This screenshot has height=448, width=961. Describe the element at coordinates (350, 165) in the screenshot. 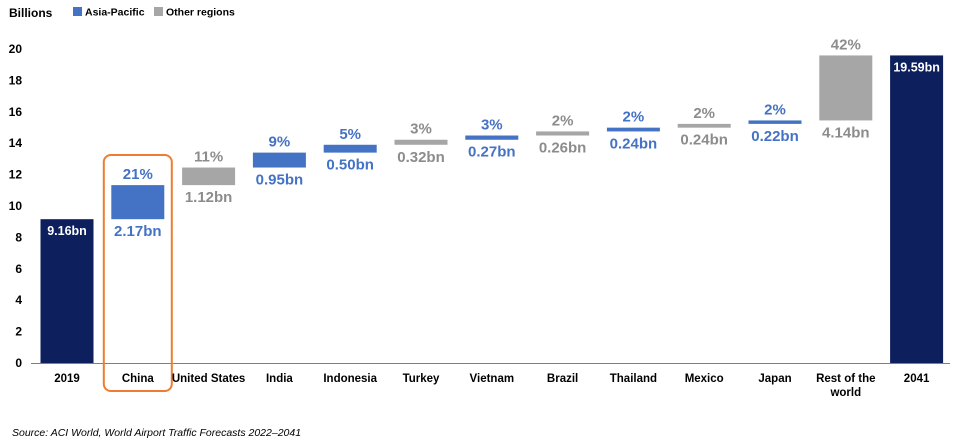

I see `value-label-indonesia: 0.50bn` at that location.